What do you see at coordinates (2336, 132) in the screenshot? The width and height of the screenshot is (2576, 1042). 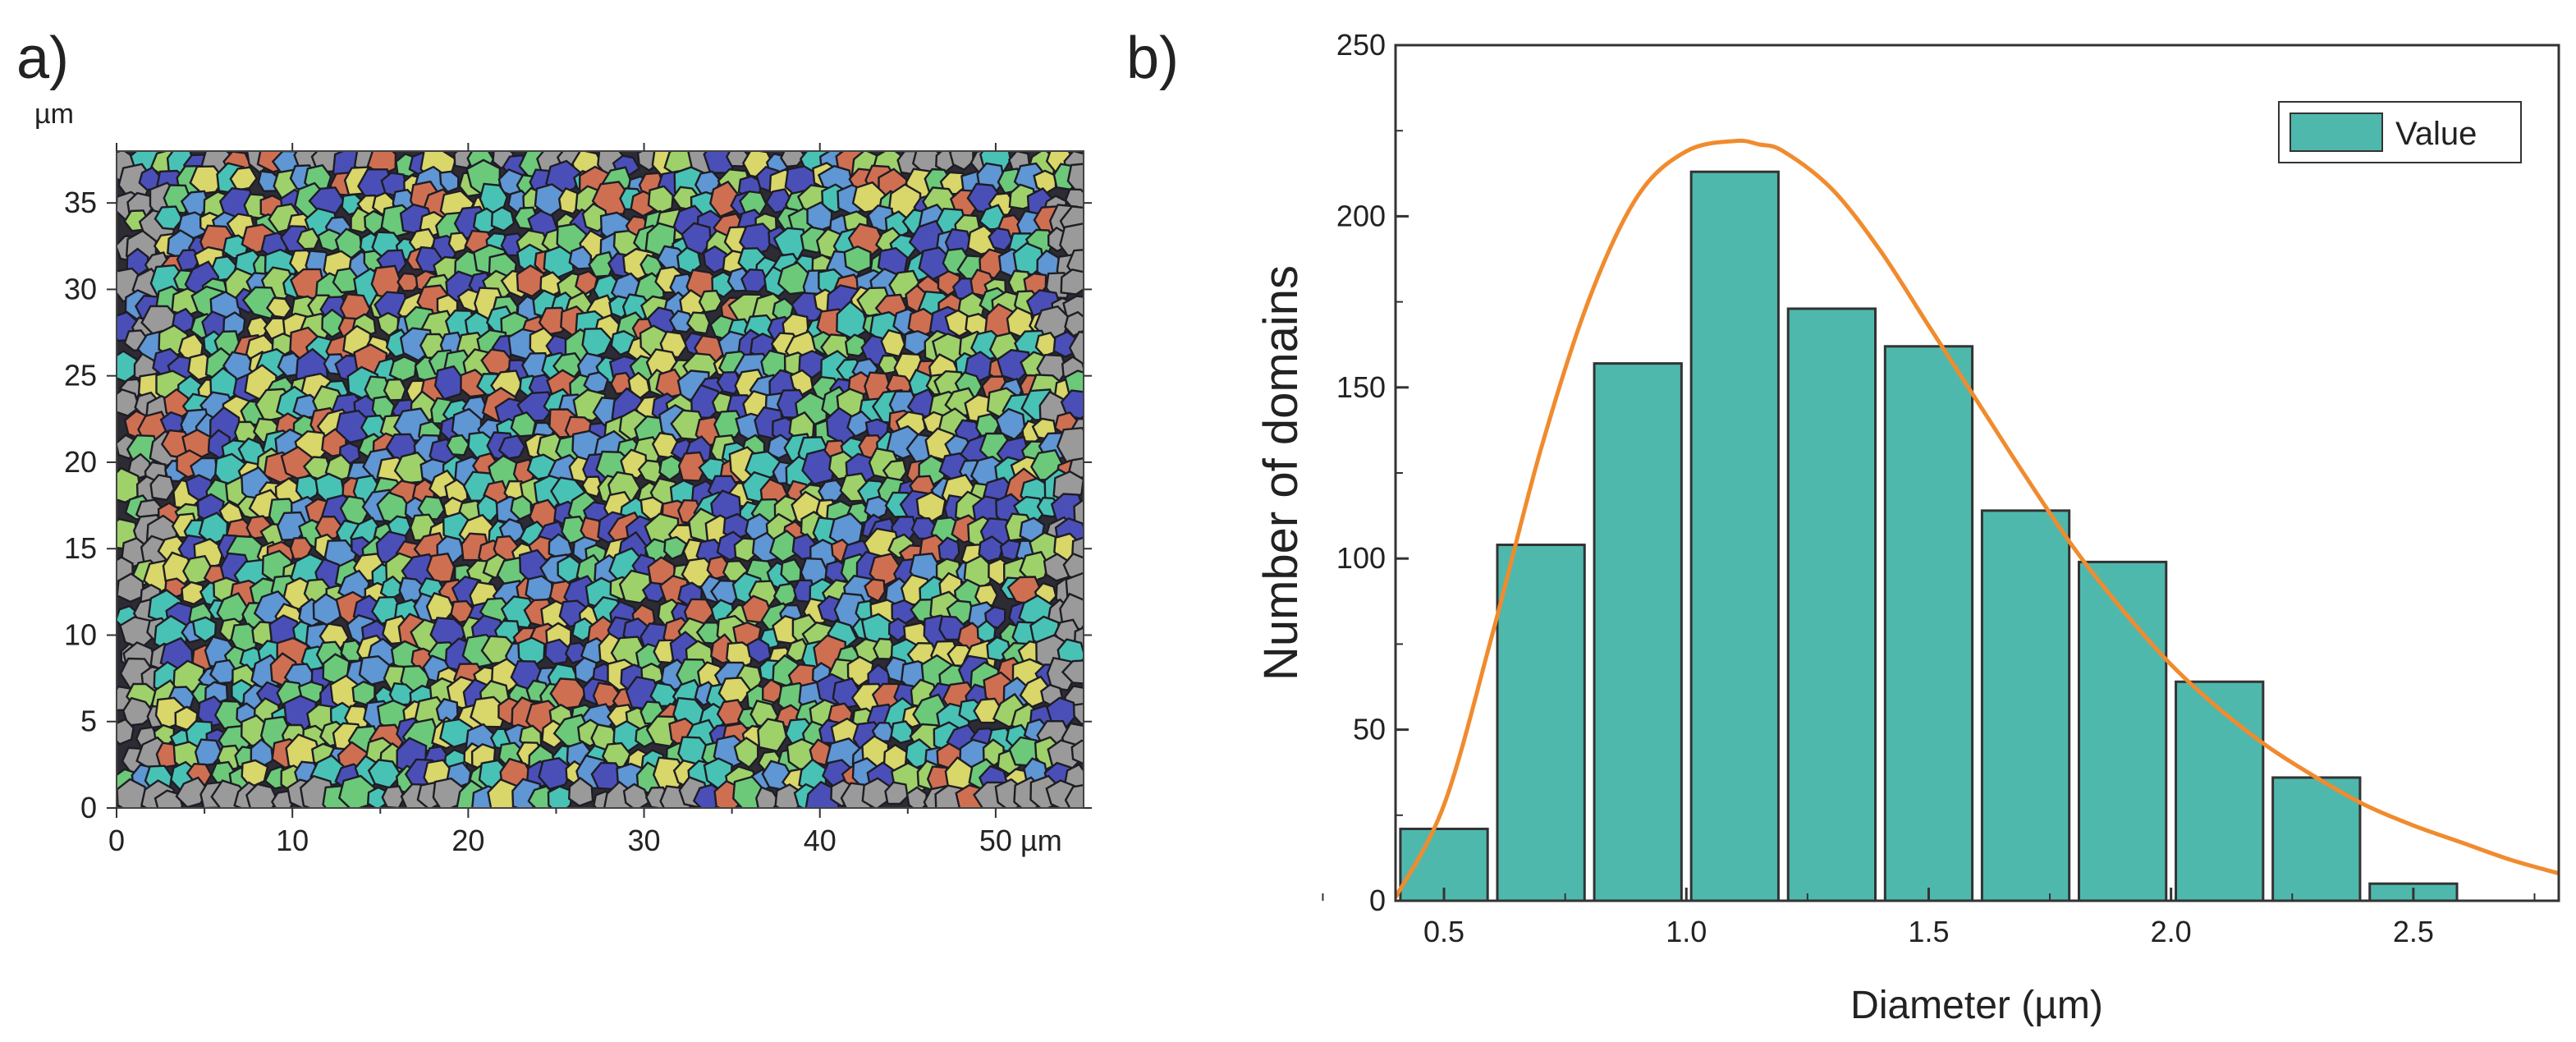 I see `legend-swatch` at bounding box center [2336, 132].